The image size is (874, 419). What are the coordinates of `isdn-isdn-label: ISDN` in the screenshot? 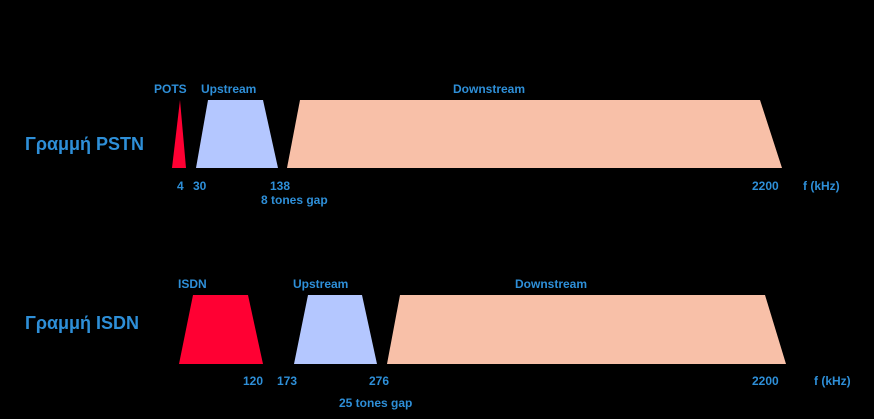 It's located at (192, 284).